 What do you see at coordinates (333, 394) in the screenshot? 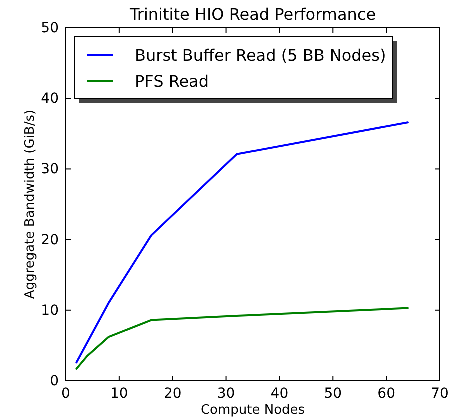
I see `x-tick-label: 50` at bounding box center [333, 394].